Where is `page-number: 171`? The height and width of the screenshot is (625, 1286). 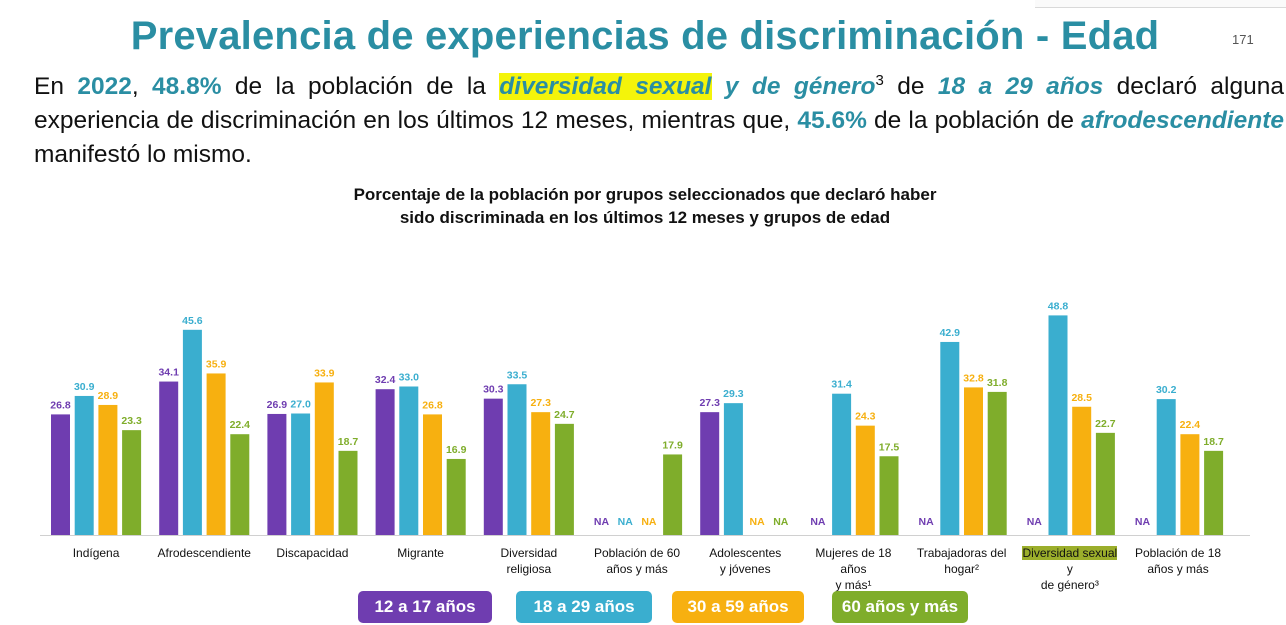 page-number: 171 is located at coordinates (1243, 39).